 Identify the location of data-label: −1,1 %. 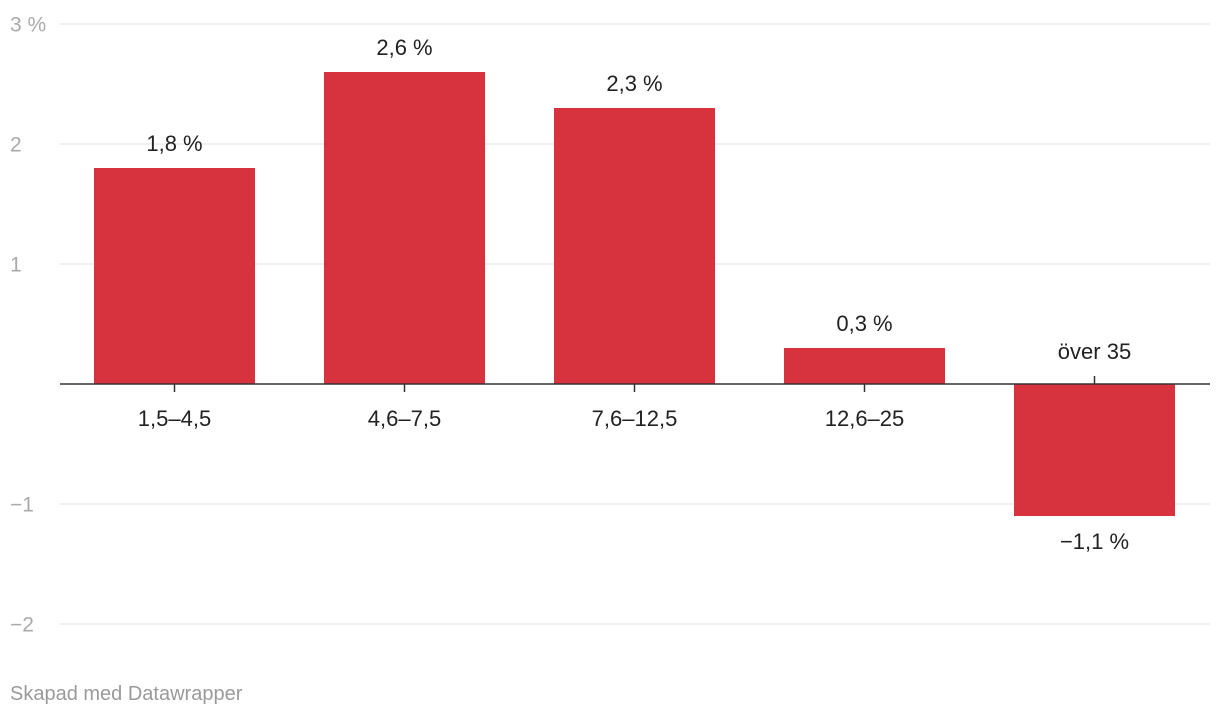
(1094, 541).